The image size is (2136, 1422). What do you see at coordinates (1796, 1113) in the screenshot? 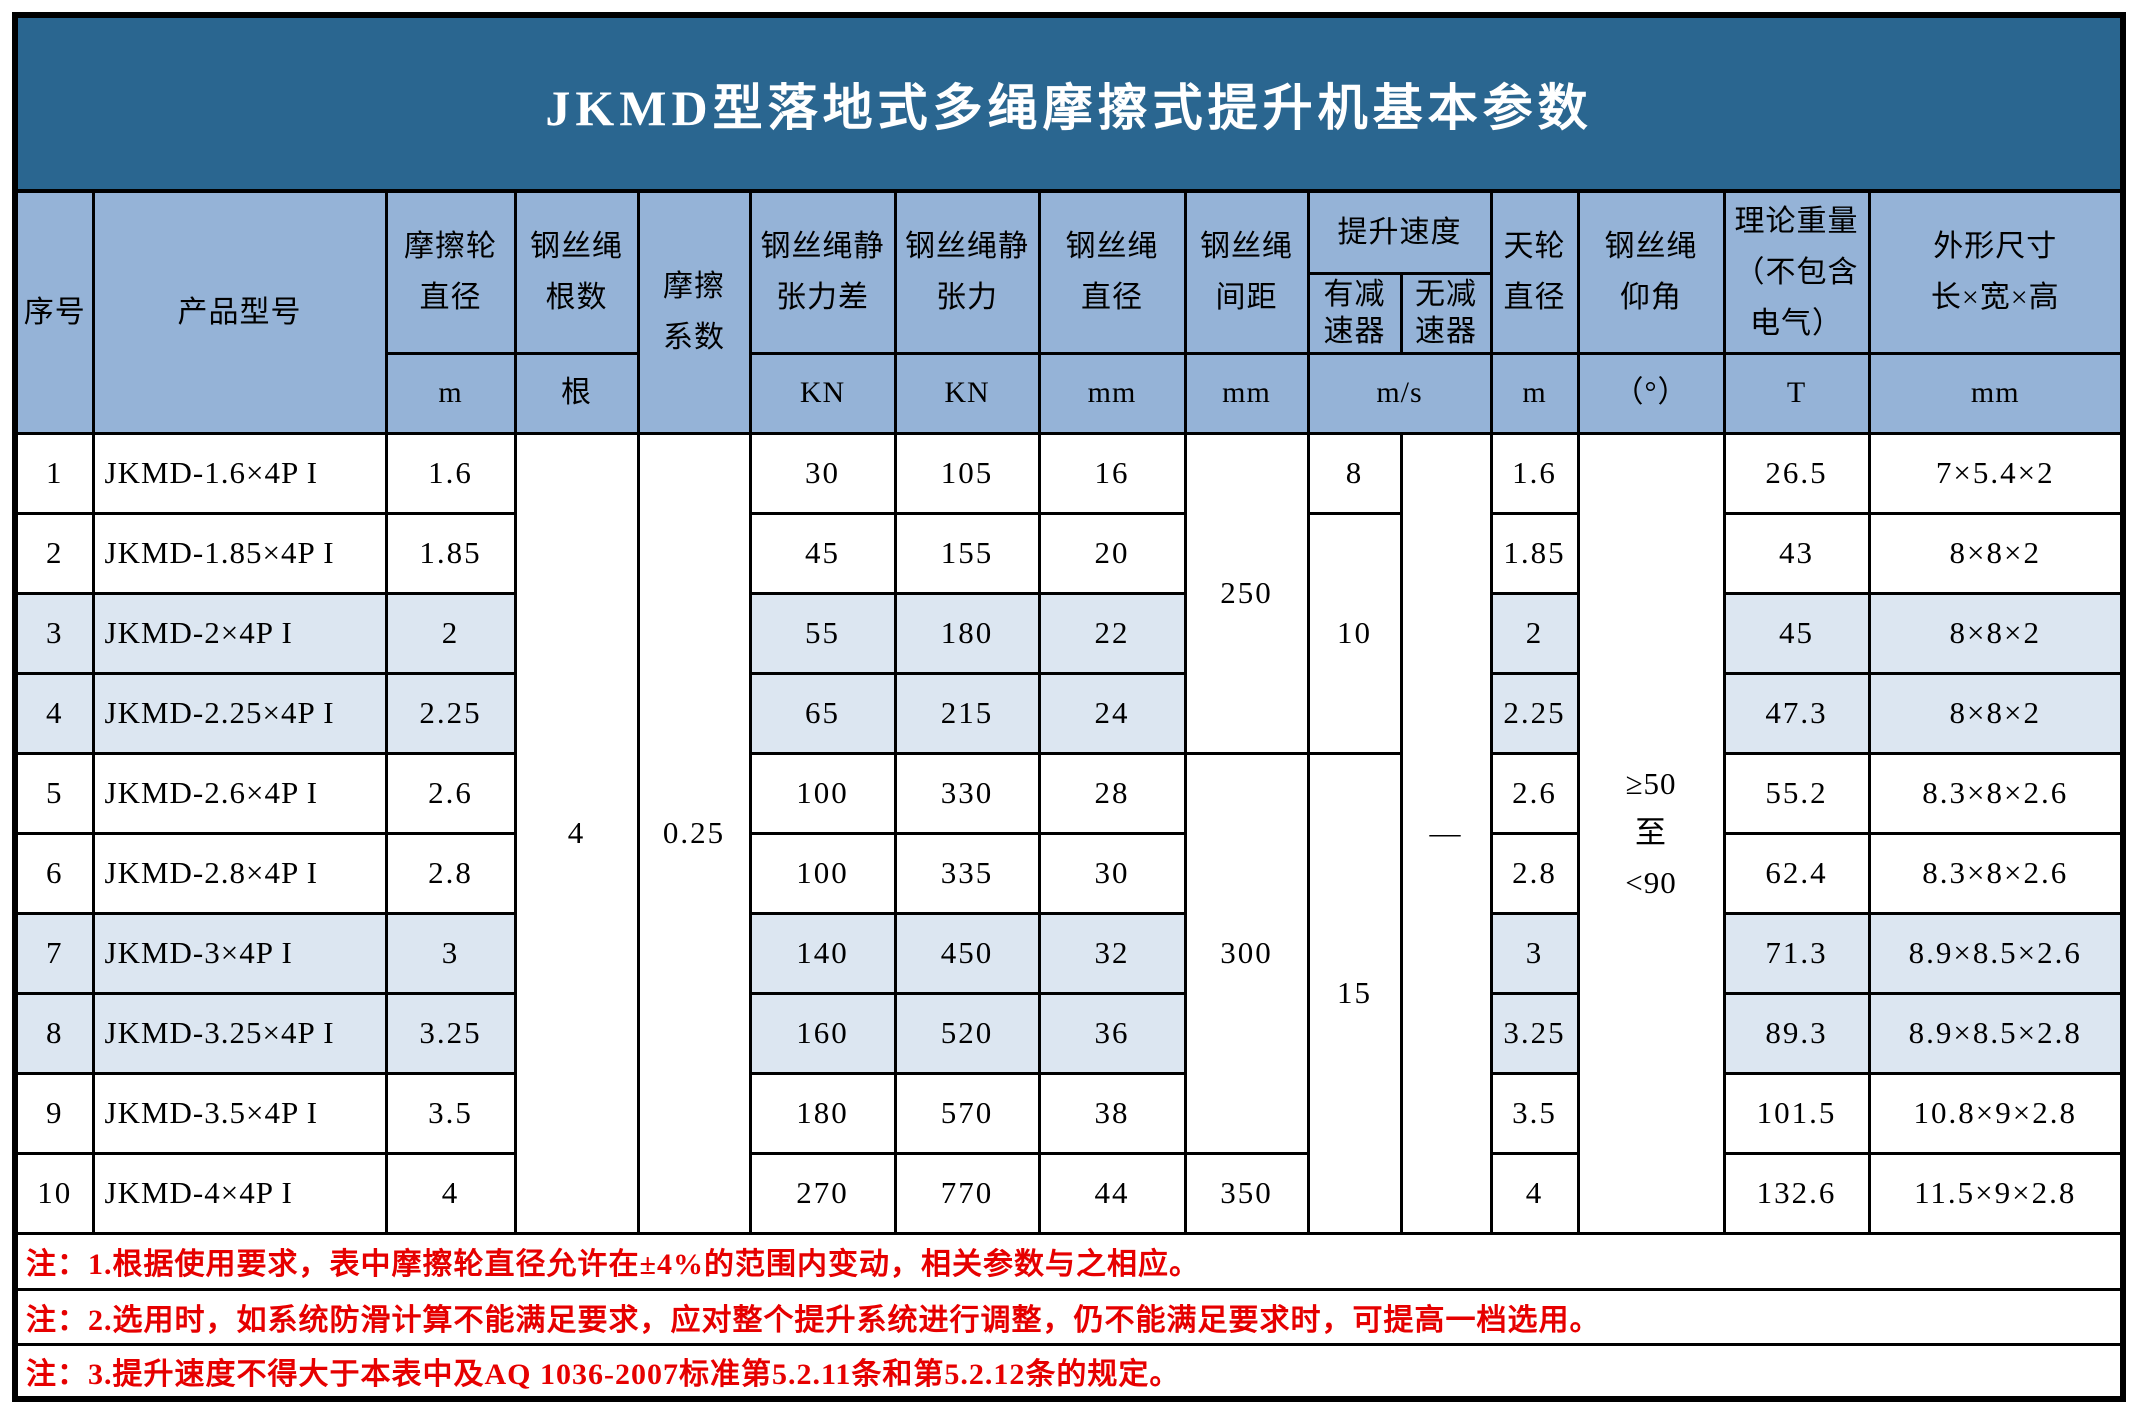
I see `cell-weight: 101.5` at bounding box center [1796, 1113].